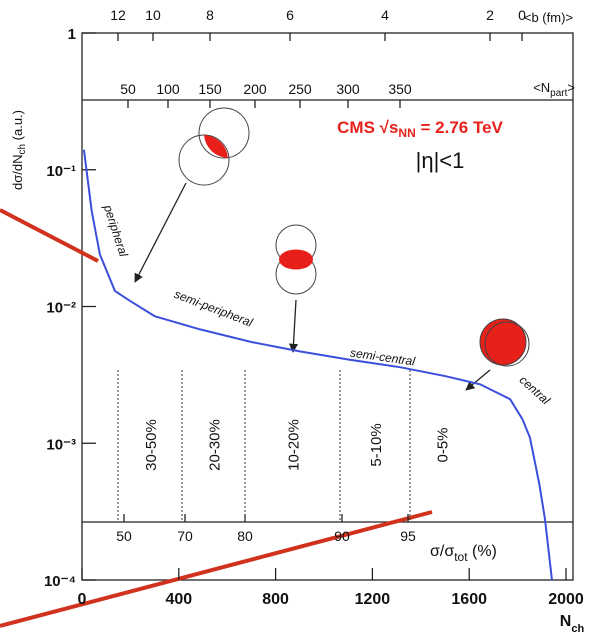 The width and height of the screenshot is (606, 642). What do you see at coordinates (408, 536) in the screenshot?
I see `centrality_axis-tick-label: 95` at bounding box center [408, 536].